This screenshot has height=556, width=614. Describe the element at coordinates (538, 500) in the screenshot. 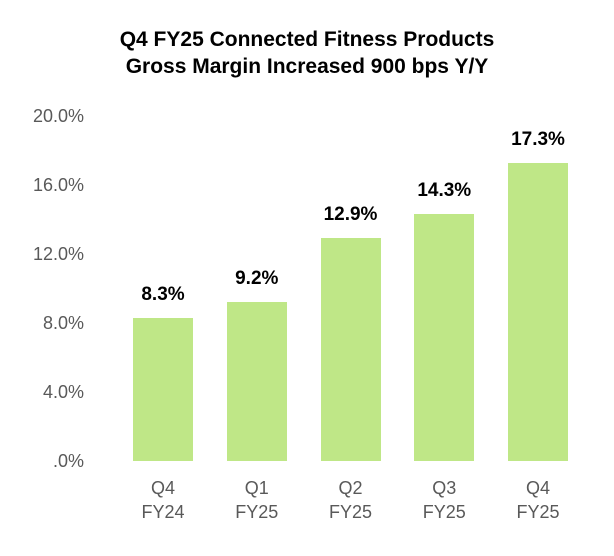

I see `x-tick-label: Q4 FY25` at that location.